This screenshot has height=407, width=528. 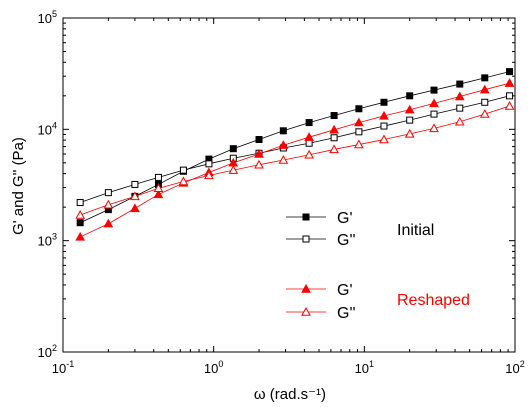 I want to click on x-tick-exponent: 1, so click(x=371, y=364).